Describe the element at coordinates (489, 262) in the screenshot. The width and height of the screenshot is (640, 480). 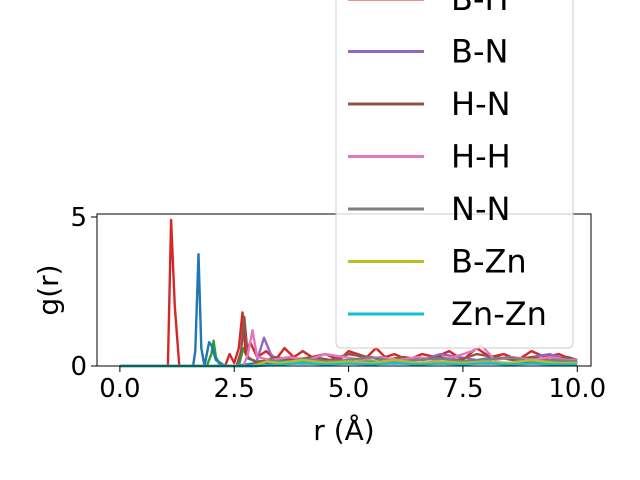
I see `legend-label-b-zn: B-Zn` at that location.